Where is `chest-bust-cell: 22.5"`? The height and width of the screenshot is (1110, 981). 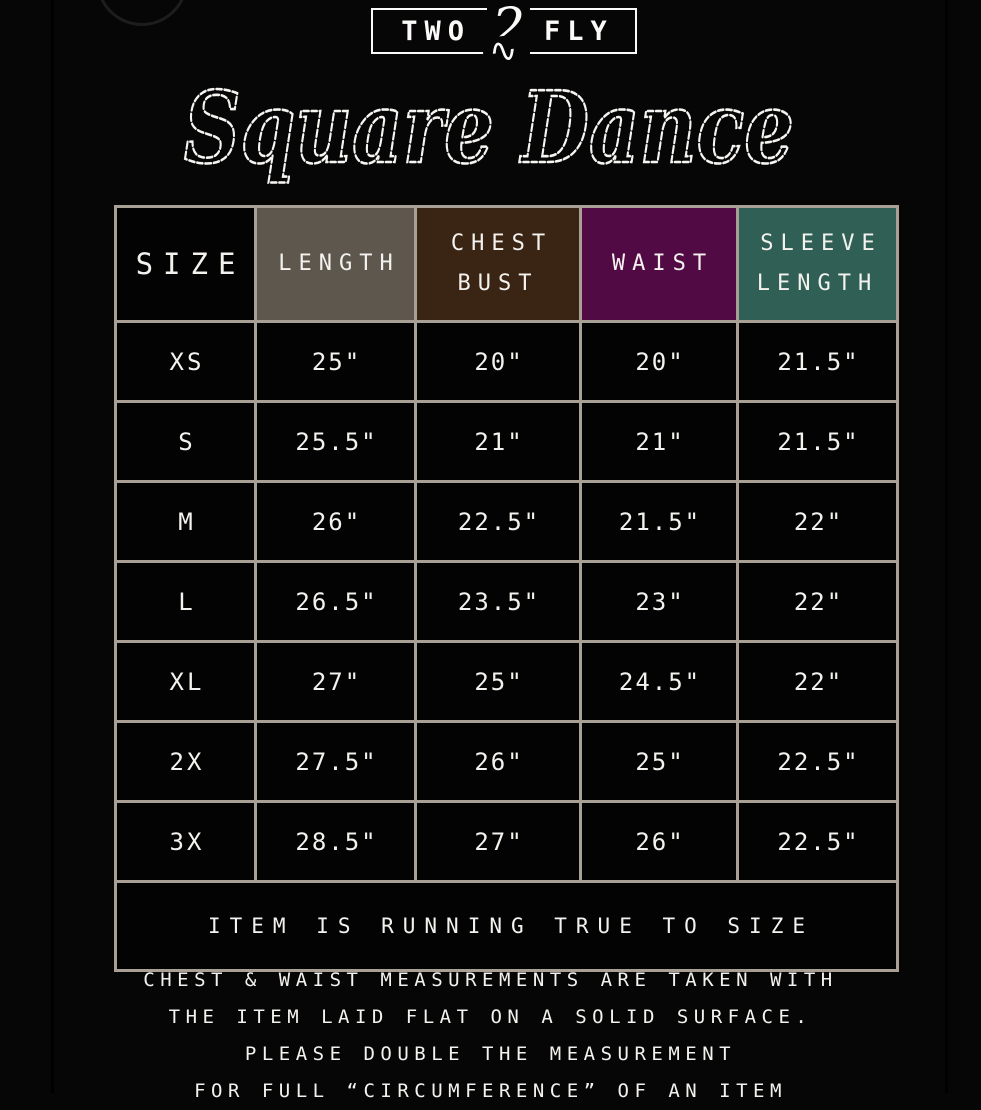 chest-bust-cell: 22.5" is located at coordinates (498, 521).